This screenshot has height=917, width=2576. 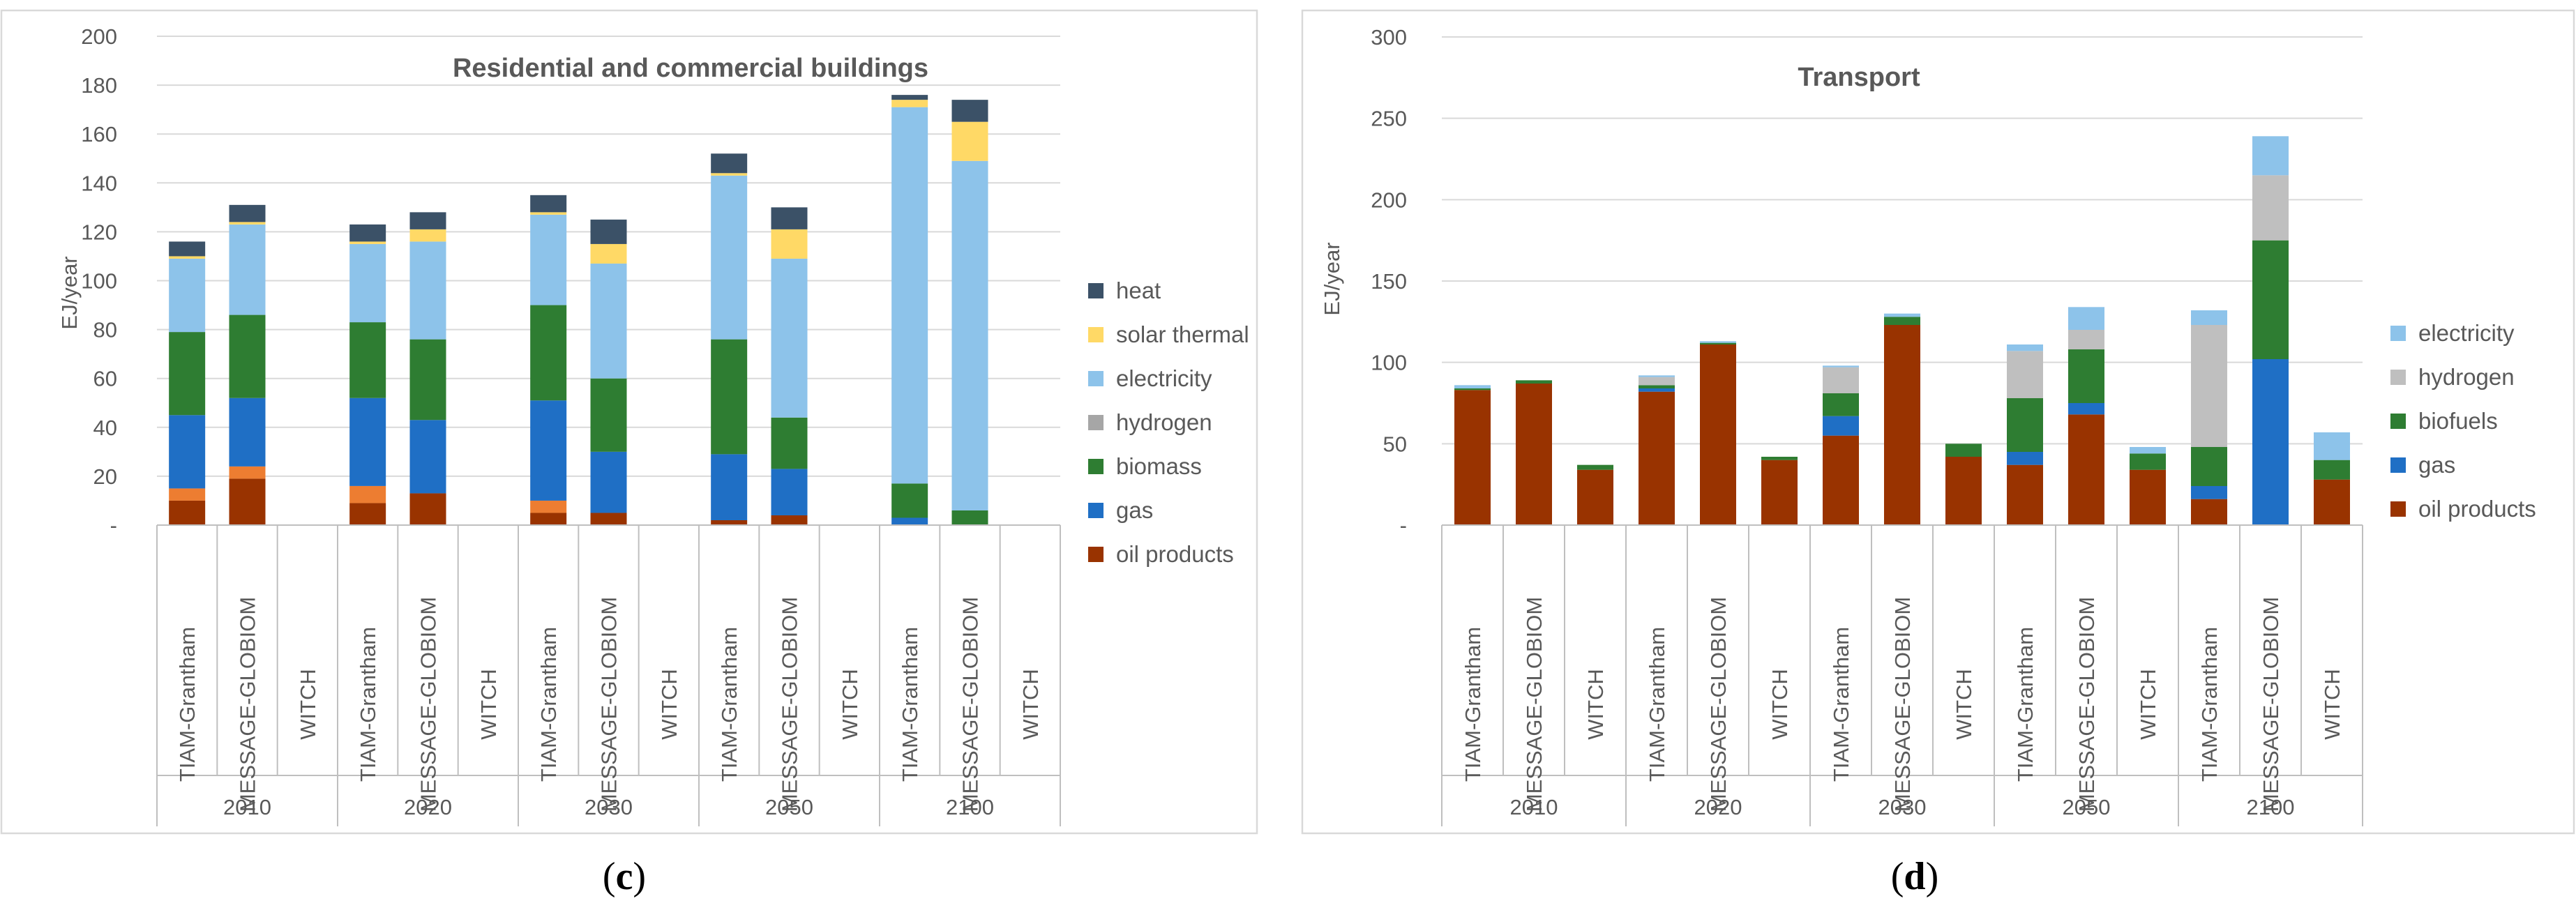 I want to click on y-tick-label: 160, so click(x=99, y=134).